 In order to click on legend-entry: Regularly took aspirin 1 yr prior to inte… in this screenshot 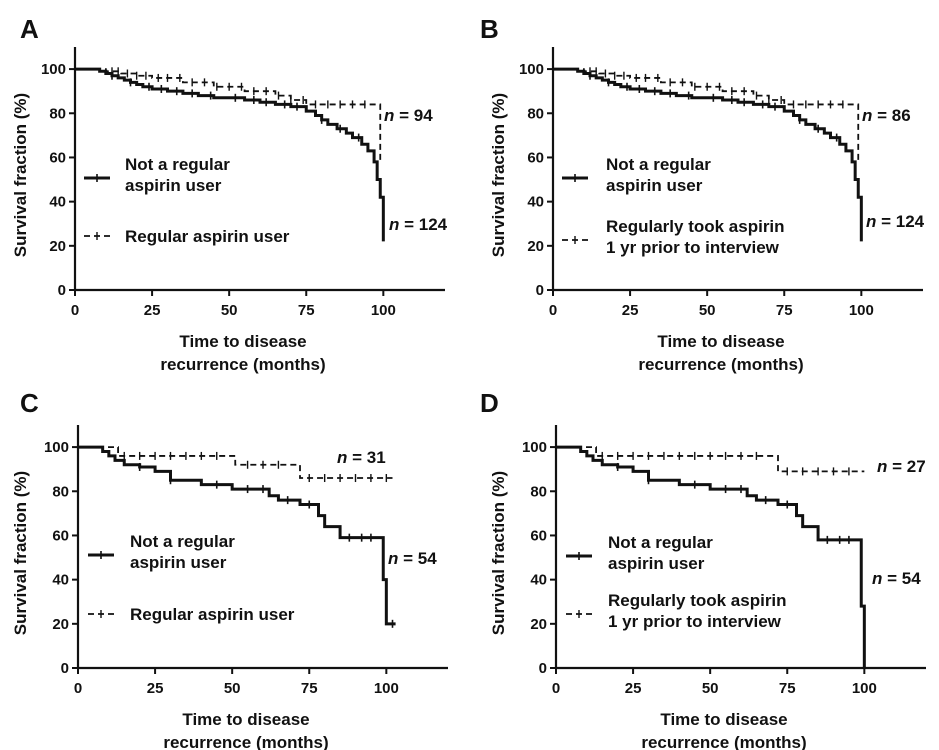, I will do `click(676, 611)`.